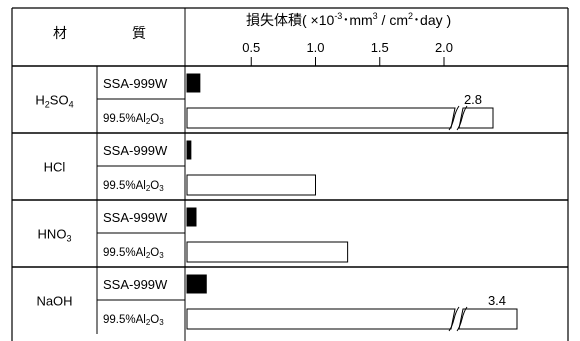 This screenshot has width=580, height=341. I want to click on value-label: 3.4, so click(497, 300).